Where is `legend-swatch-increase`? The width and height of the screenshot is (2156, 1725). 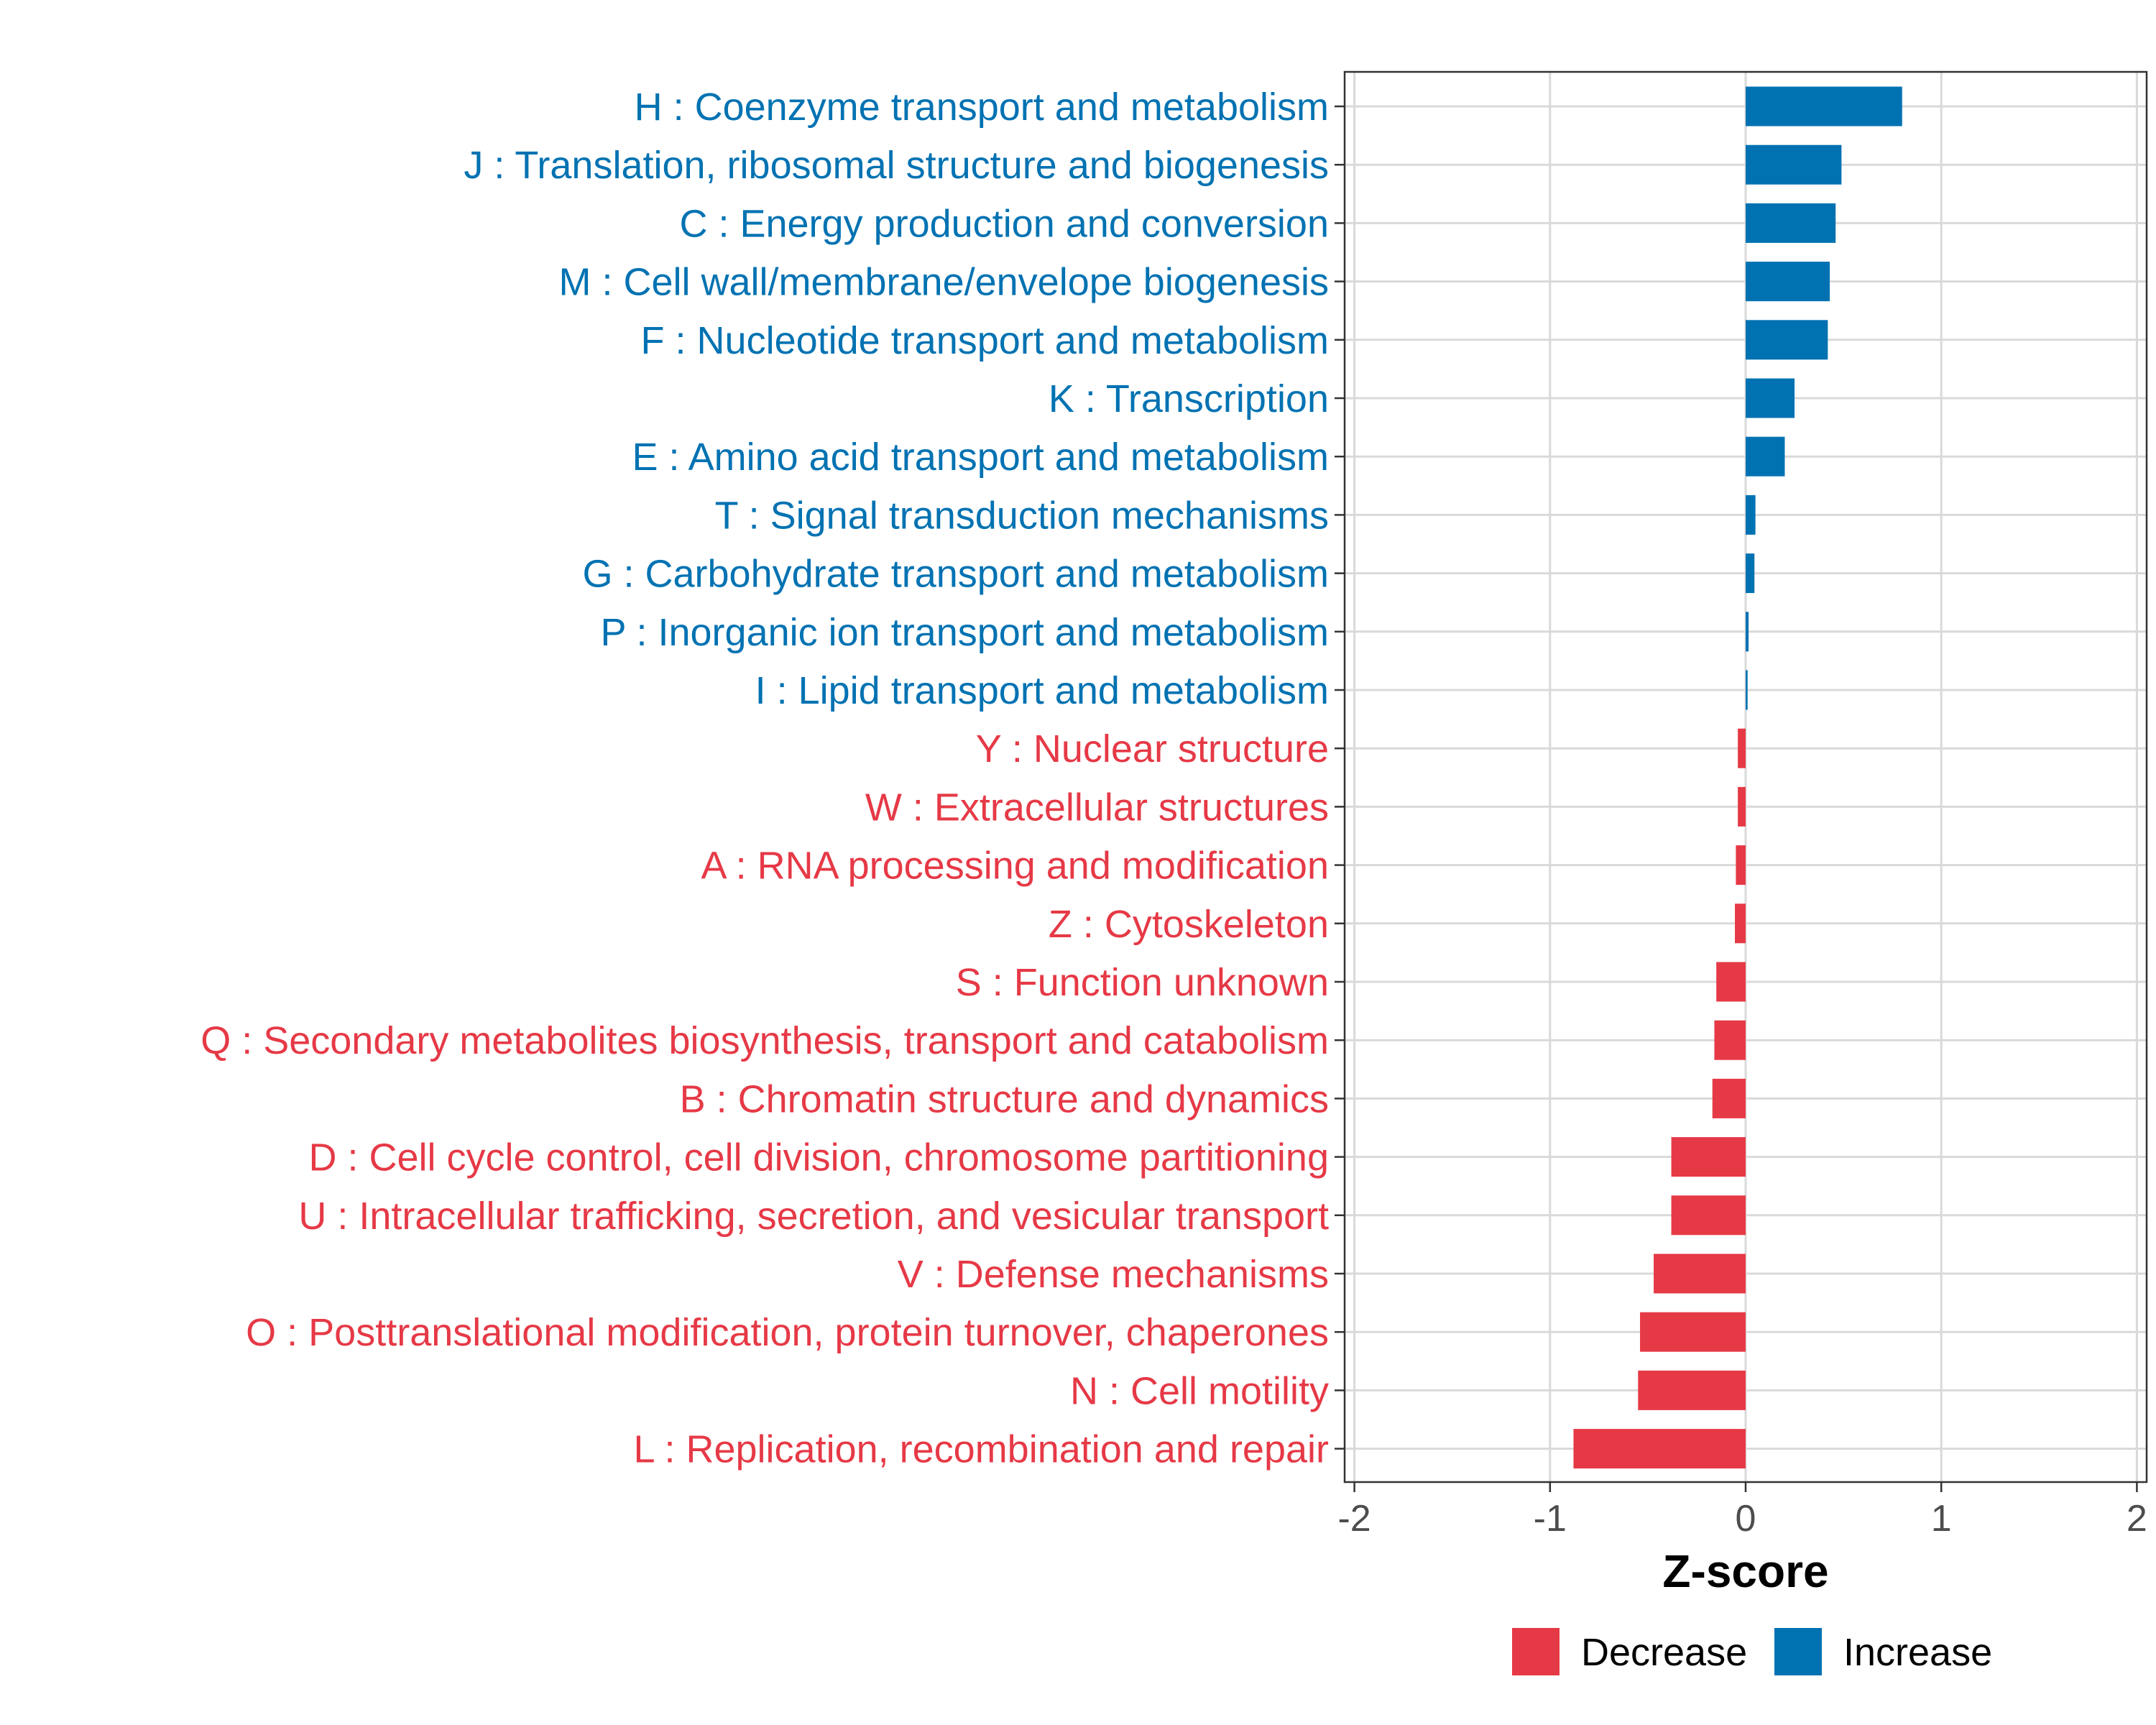
legend-swatch-increase is located at coordinates (1798, 1651).